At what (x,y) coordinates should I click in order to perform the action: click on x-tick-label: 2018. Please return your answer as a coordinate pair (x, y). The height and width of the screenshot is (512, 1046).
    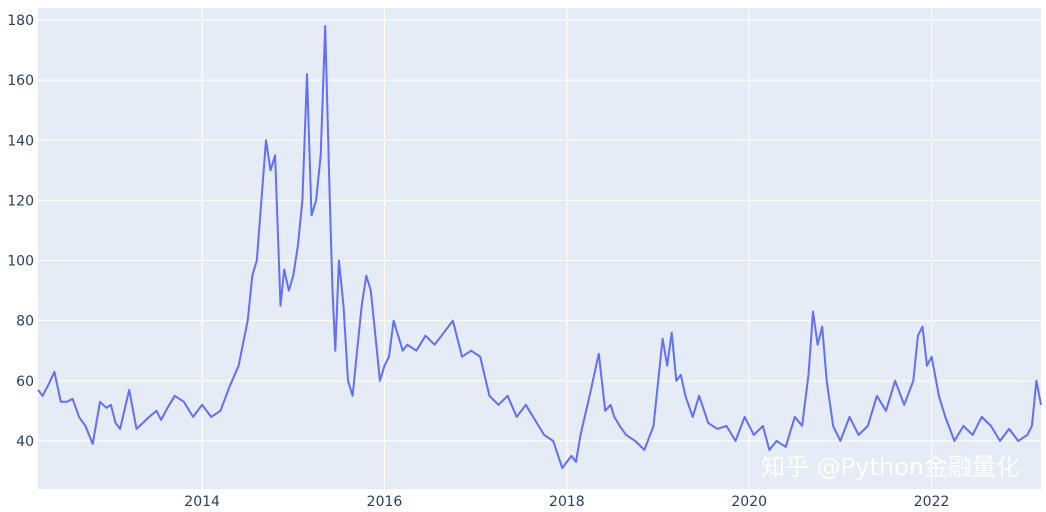
    Looking at the image, I should click on (567, 502).